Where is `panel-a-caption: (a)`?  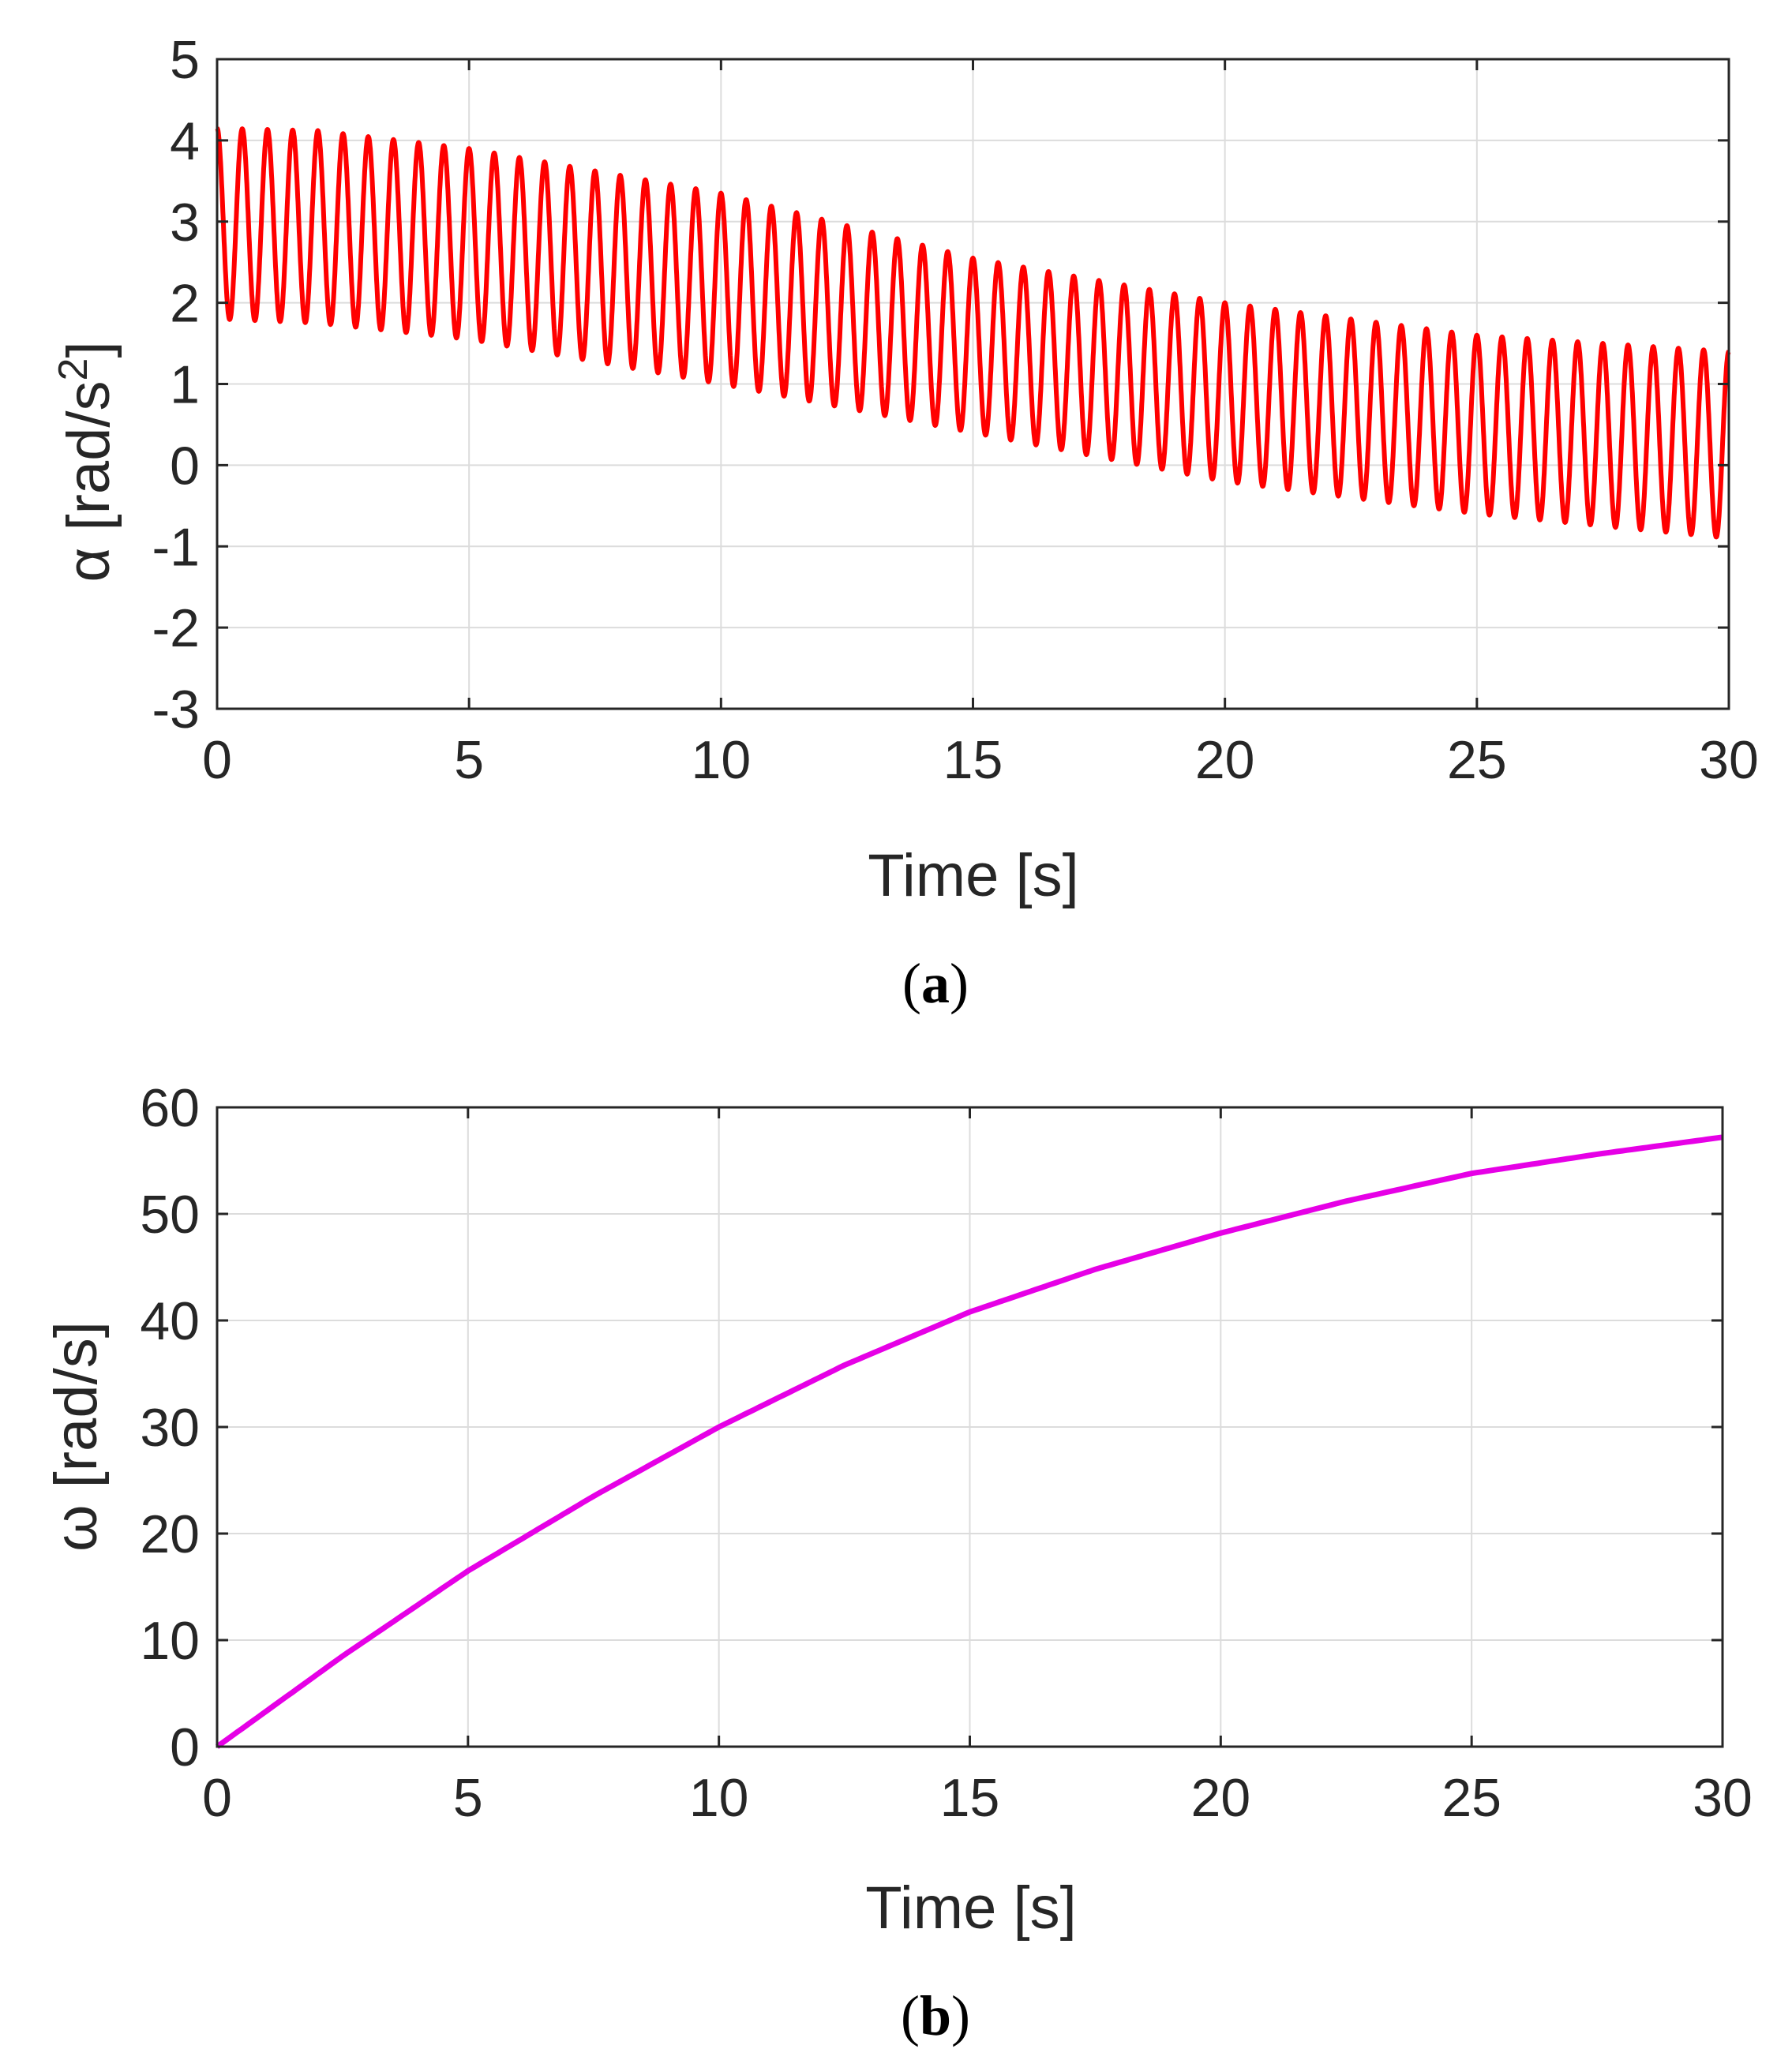
panel-a-caption: (a) is located at coordinates (935, 984).